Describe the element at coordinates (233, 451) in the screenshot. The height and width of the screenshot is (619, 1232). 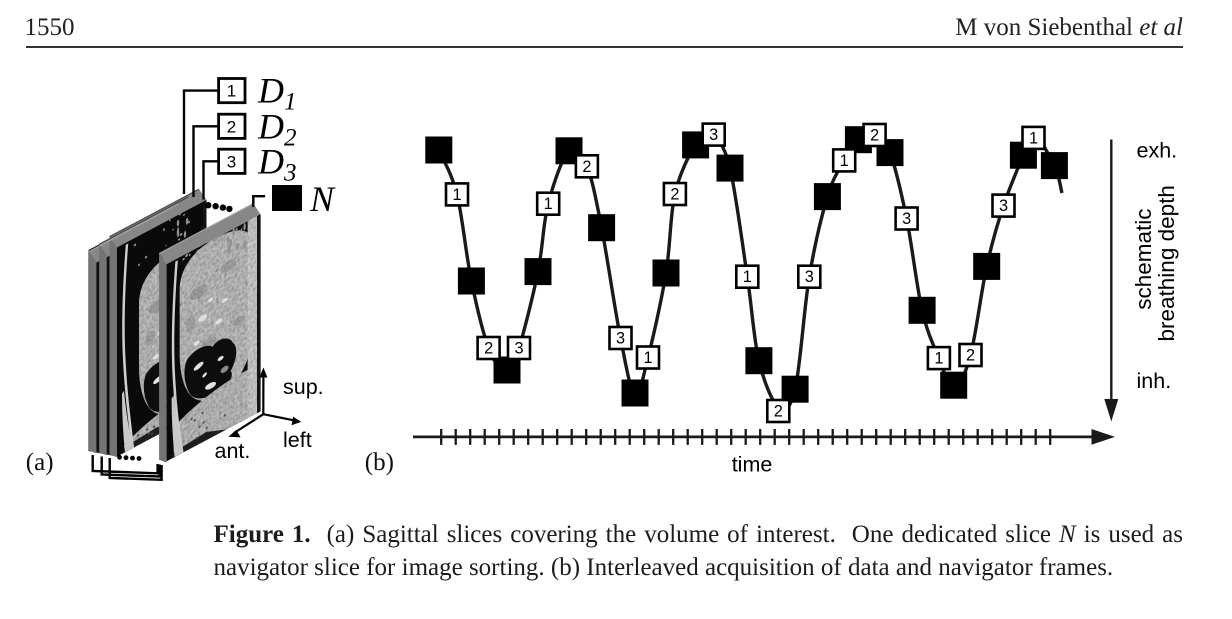
I see `svg-text: ant.` at that location.